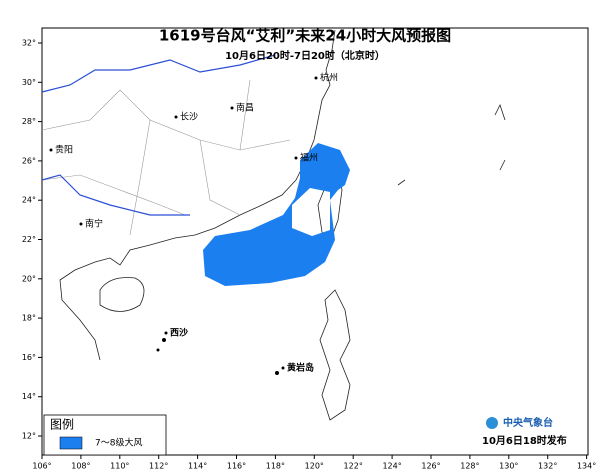  What do you see at coordinates (469, 466) in the screenshot?
I see `lon-label: 128°` at bounding box center [469, 466].